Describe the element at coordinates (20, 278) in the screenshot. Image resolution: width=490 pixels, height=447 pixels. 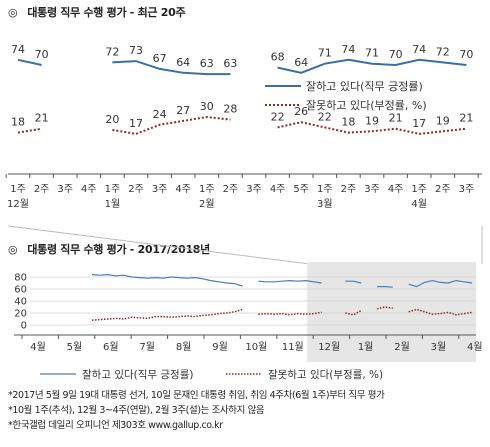
I see `y-tick-label: 80` at that location.